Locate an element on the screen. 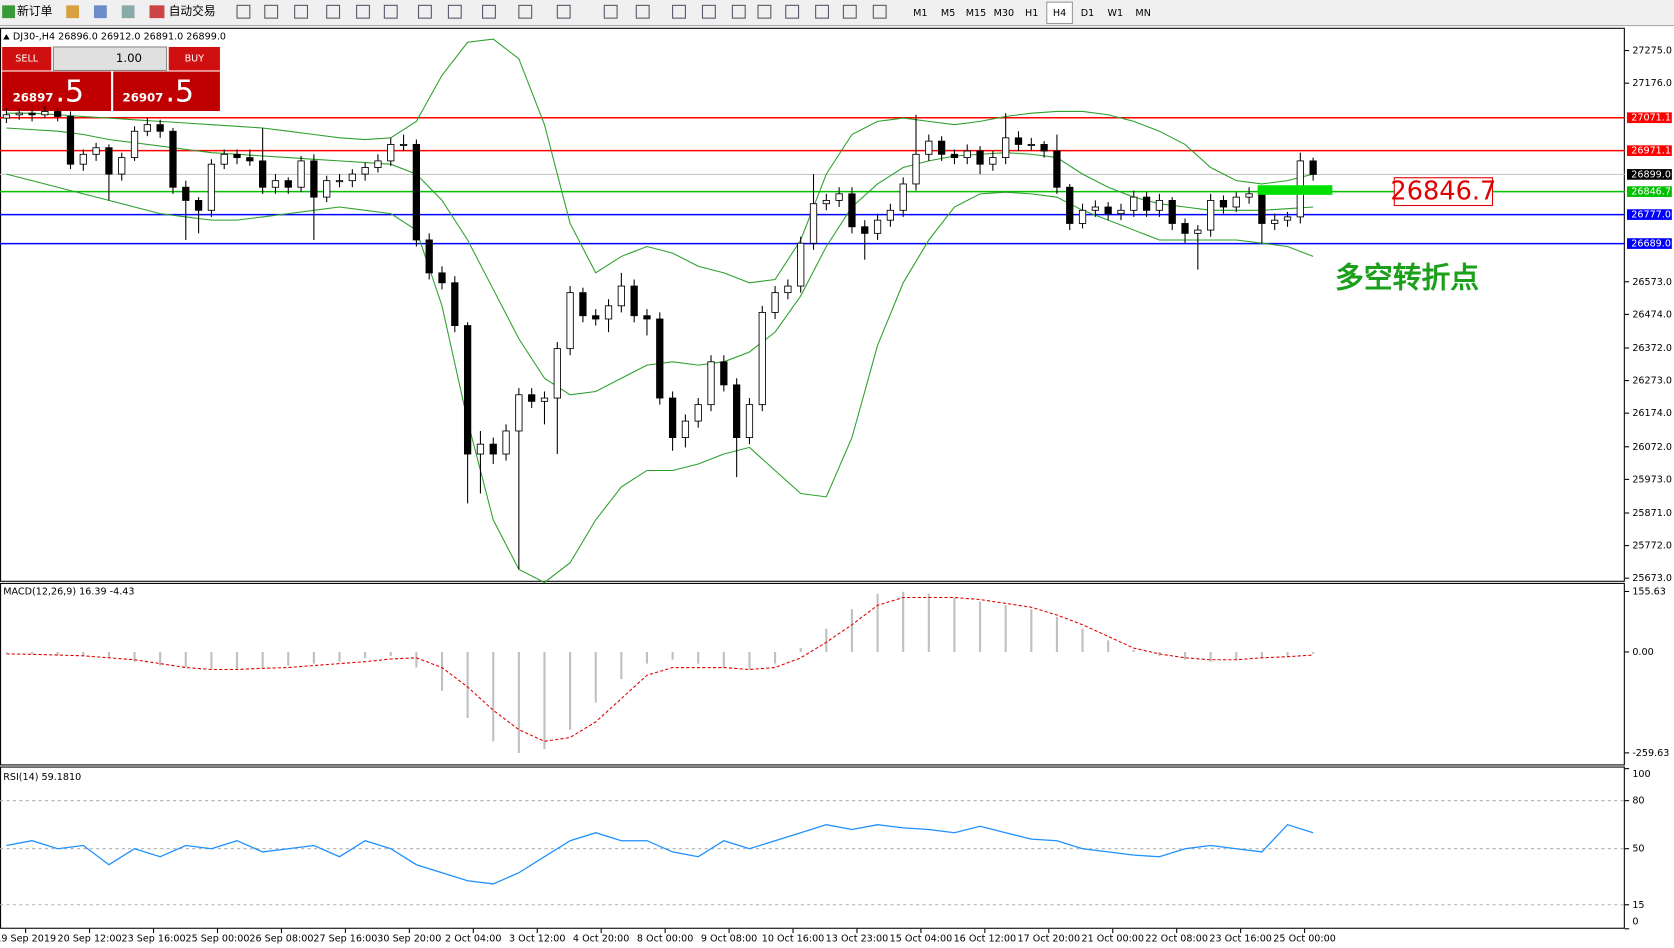 Image resolution: width=1674 pixels, height=948 pixels. bid-price: 26897 is located at coordinates (33, 98).